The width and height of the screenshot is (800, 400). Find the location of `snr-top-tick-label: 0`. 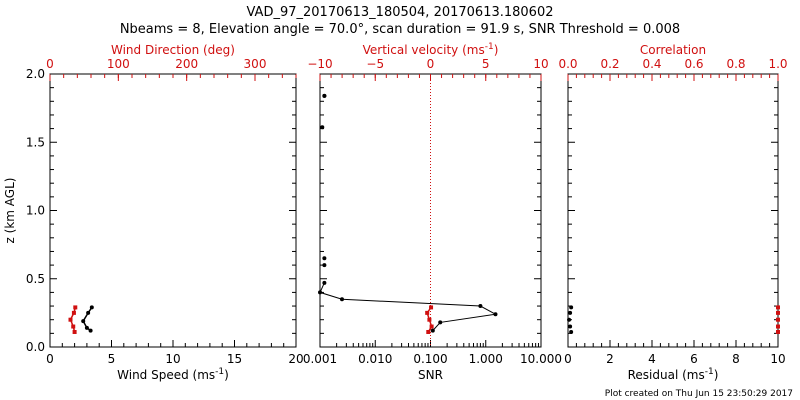

snr-top-tick-label: 0 is located at coordinates (431, 64).